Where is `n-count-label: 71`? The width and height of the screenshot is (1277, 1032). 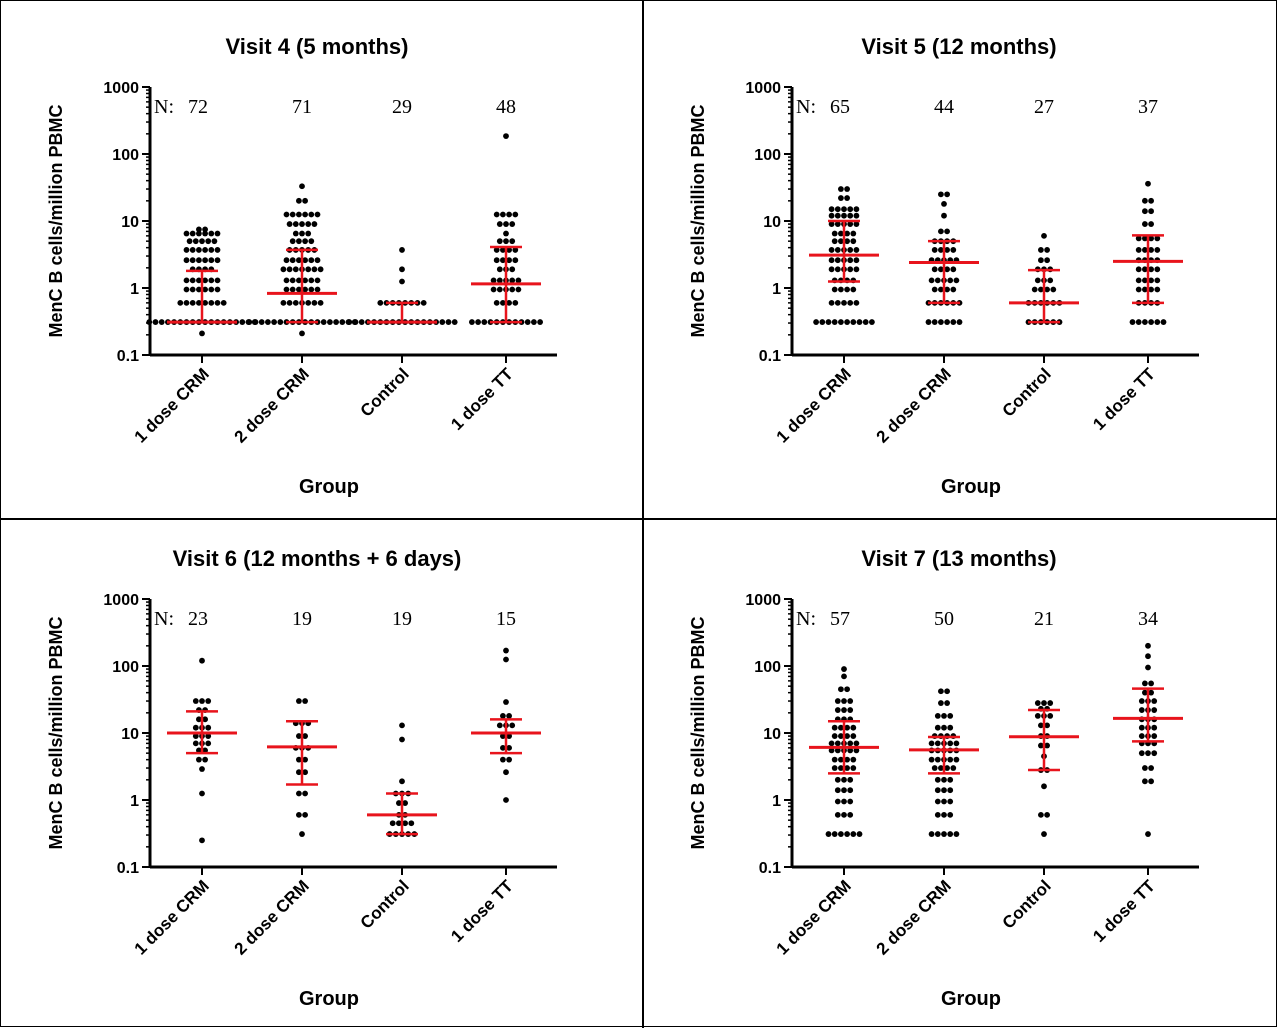 n-count-label: 71 is located at coordinates (302, 107).